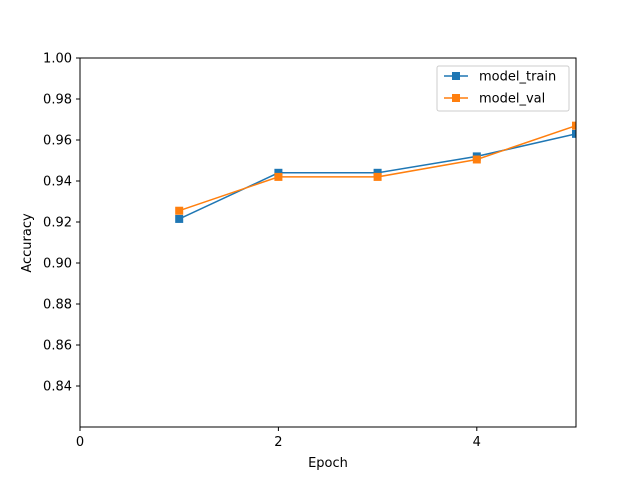  I want to click on legend-label-model_val: model_val, so click(512, 99).